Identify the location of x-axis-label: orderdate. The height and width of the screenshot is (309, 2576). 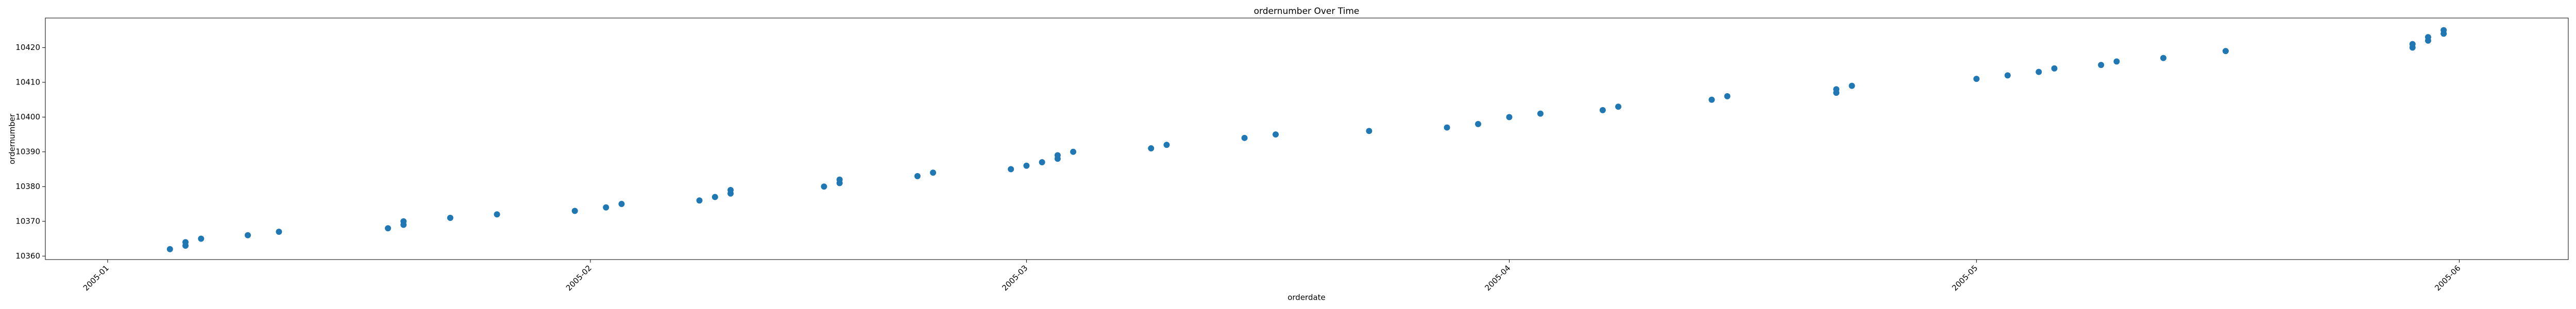
(1306, 298).